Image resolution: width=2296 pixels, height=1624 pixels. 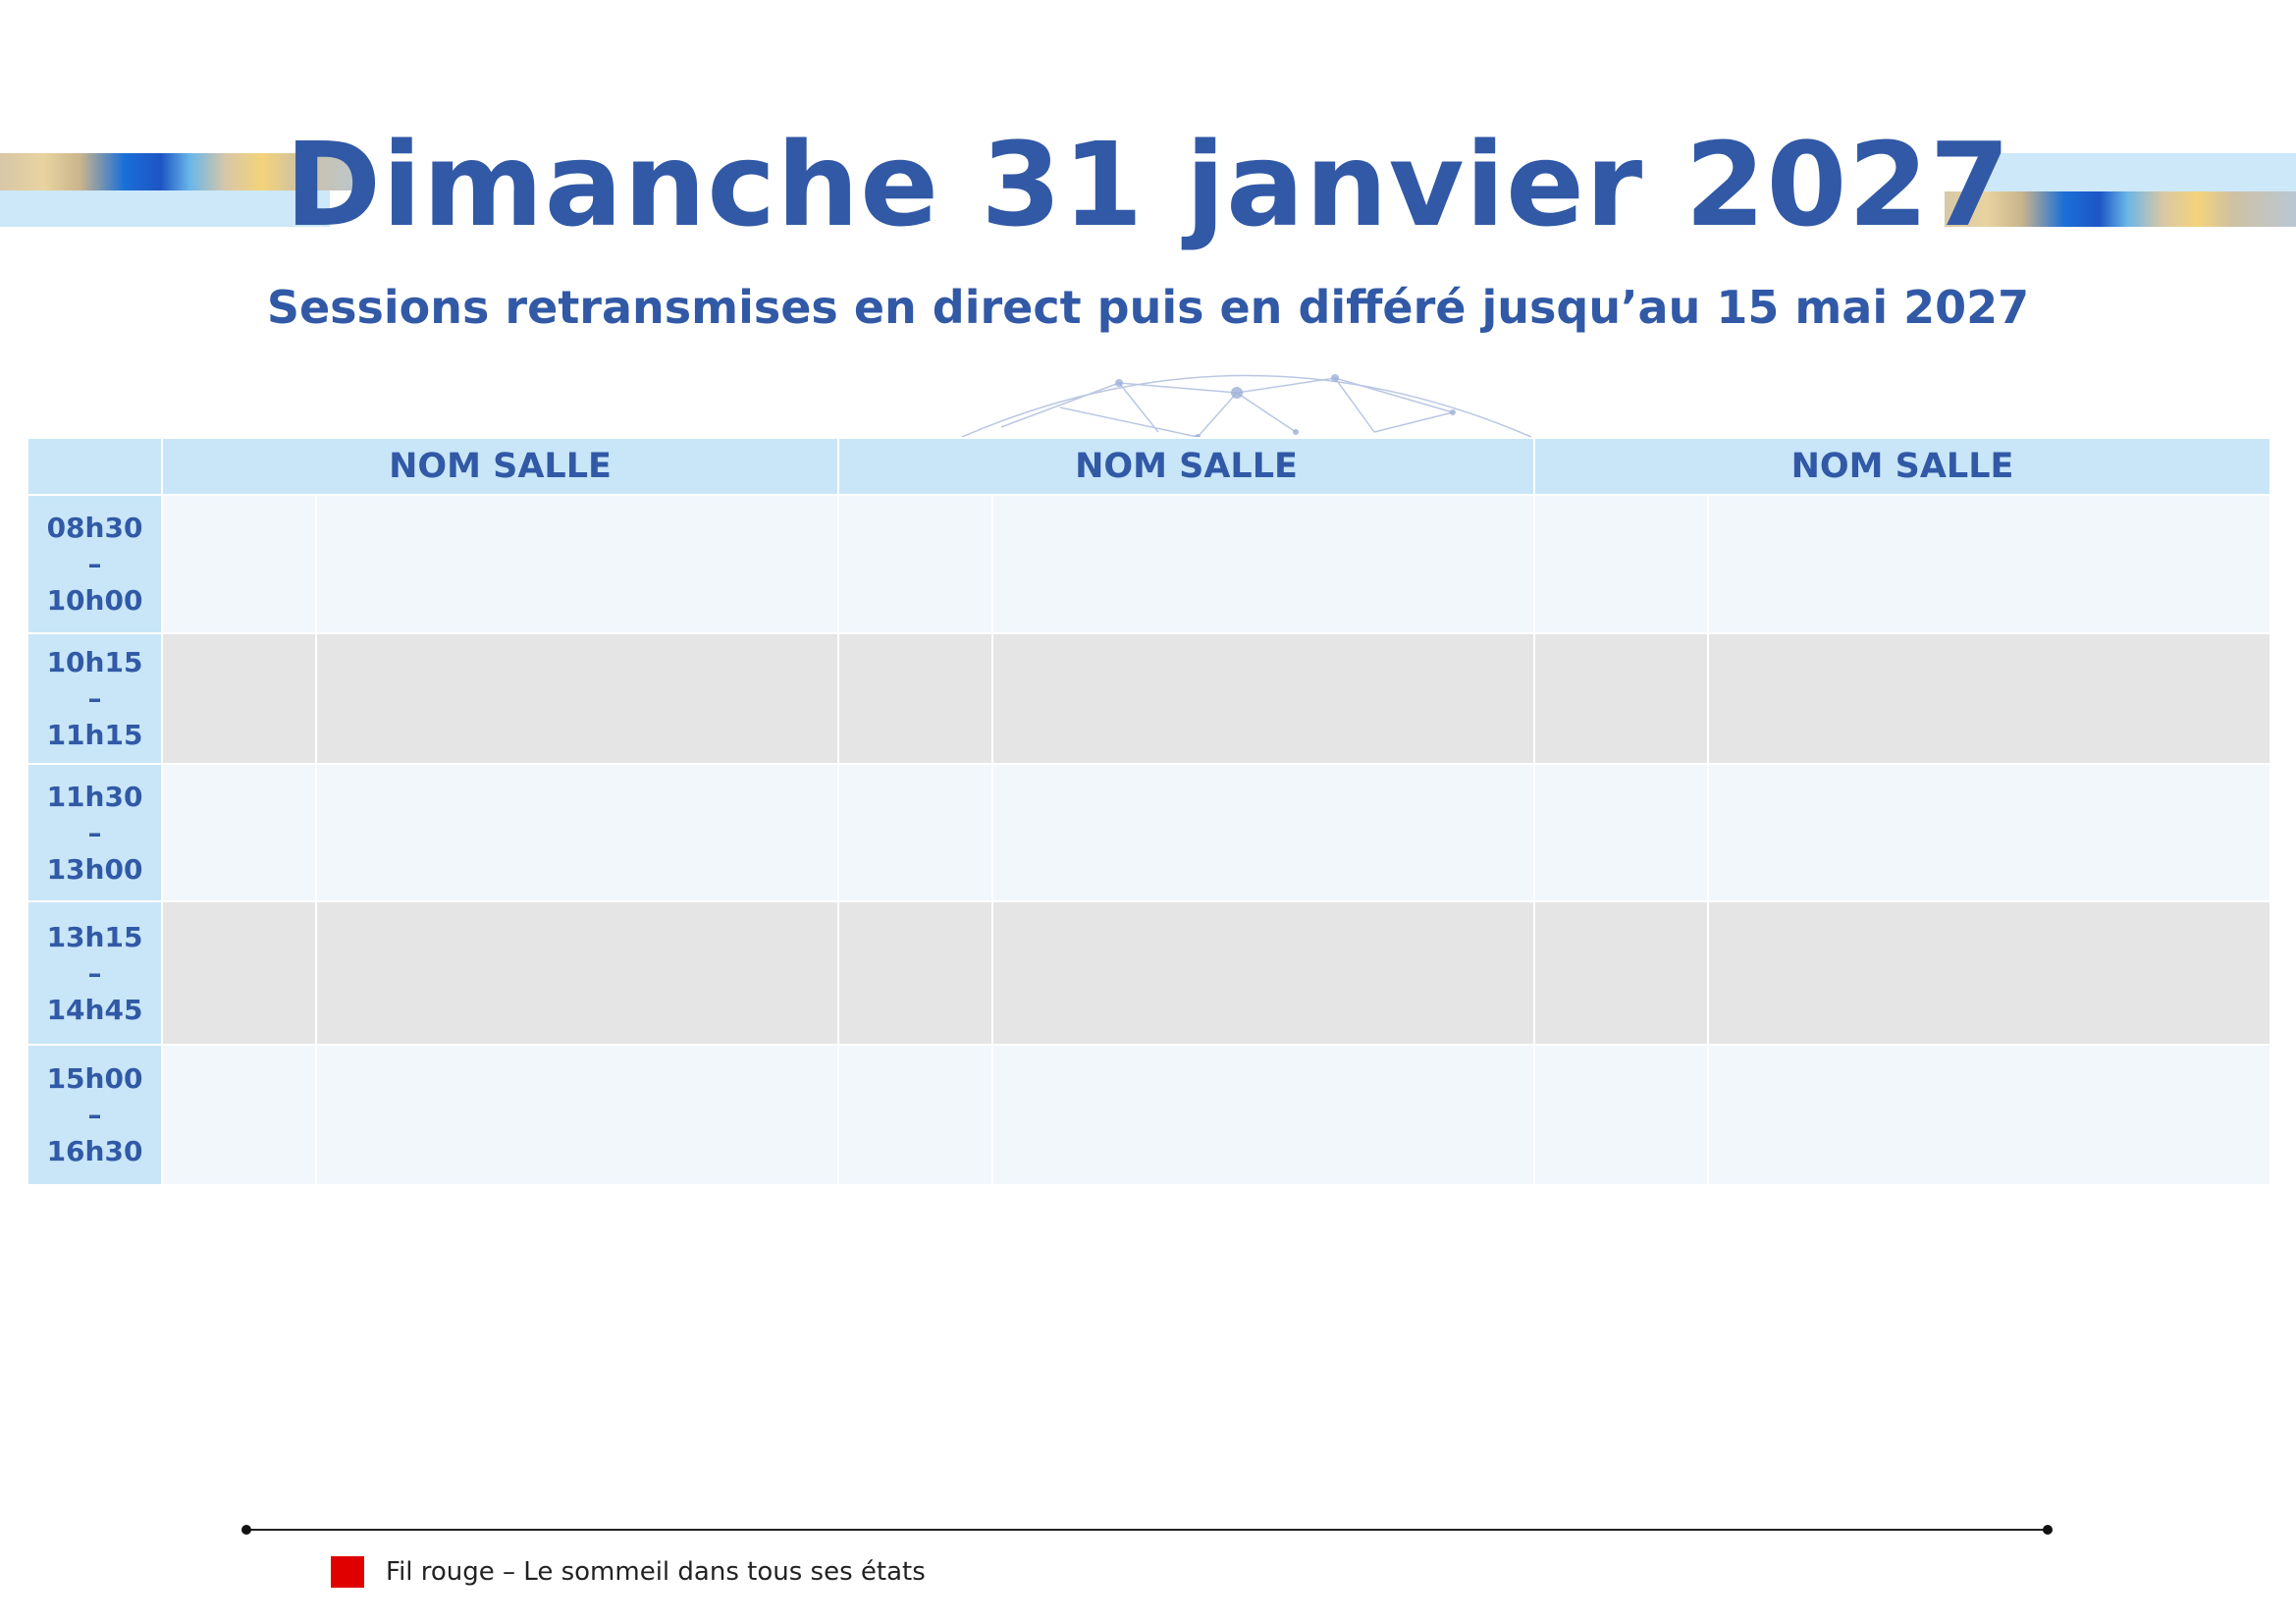 What do you see at coordinates (1147, 1530) in the screenshot?
I see `timeline-line` at bounding box center [1147, 1530].